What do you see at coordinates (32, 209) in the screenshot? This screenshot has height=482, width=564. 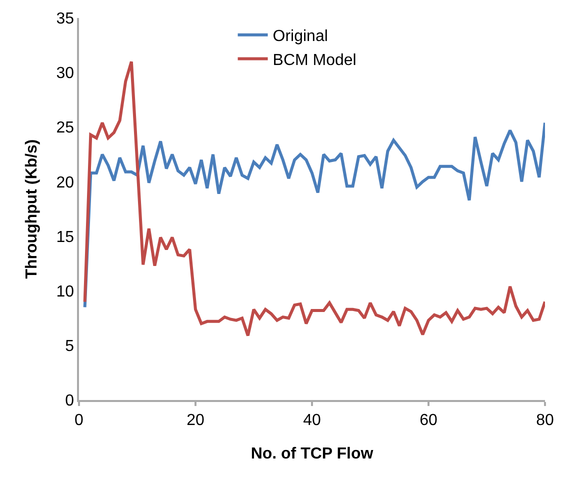 I see `y-axis-title: Throughput (Kb/s)` at bounding box center [32, 209].